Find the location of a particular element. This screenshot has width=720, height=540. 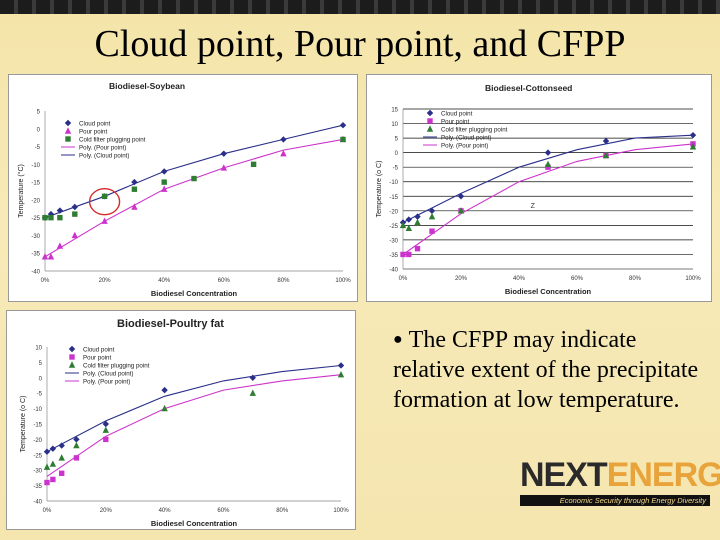

top-decorative-strip is located at coordinates (360, 7).